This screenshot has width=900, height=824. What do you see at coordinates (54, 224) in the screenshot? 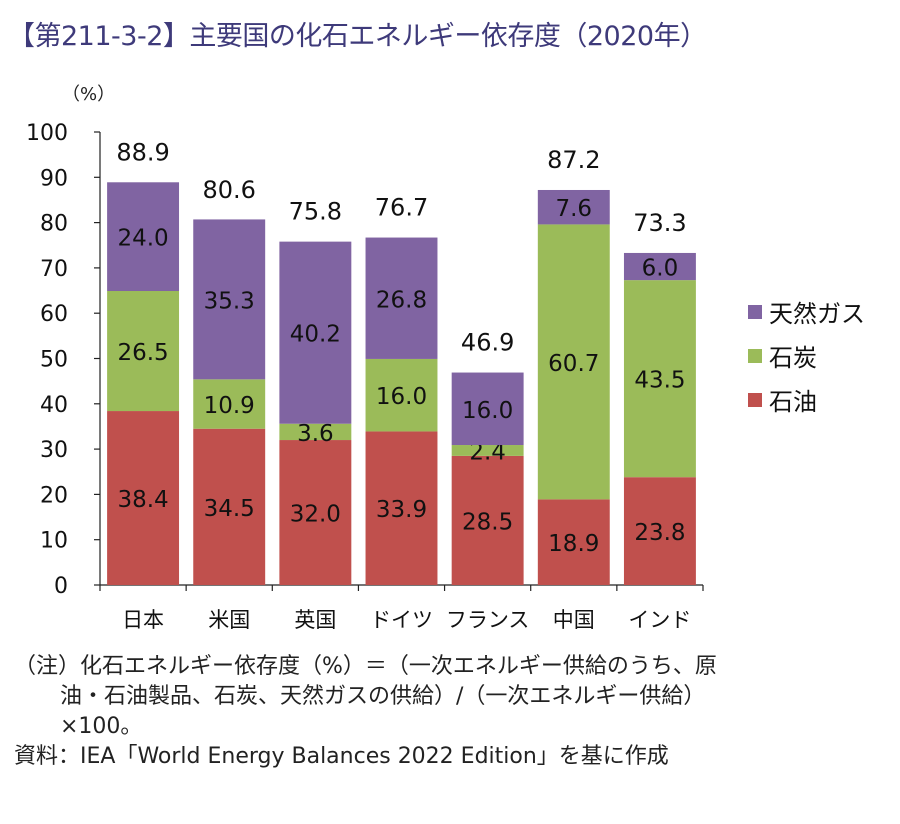
I see `y-tick-label: 80` at bounding box center [54, 224].